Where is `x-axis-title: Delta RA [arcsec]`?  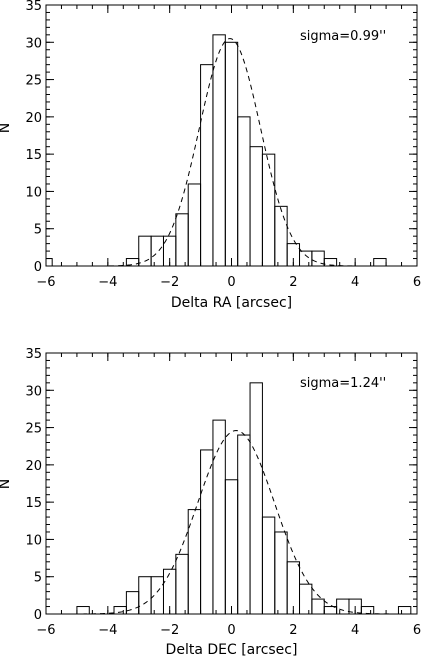 x-axis-title: Delta RA [arcsec] is located at coordinates (231, 303).